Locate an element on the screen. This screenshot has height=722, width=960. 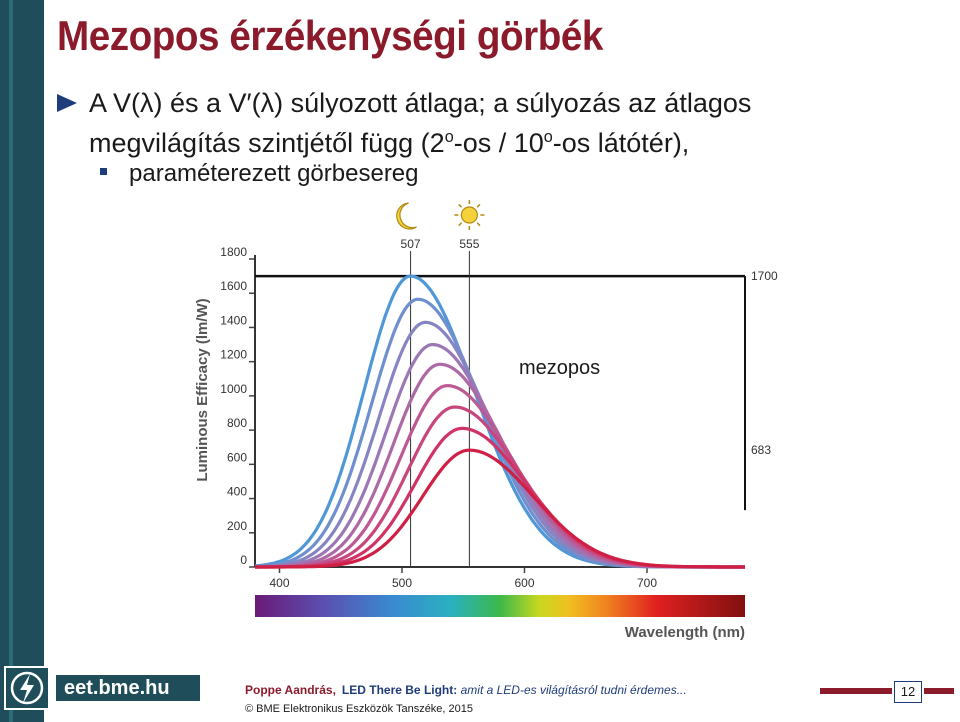
x-tick-label: 600 is located at coordinates (524, 583).